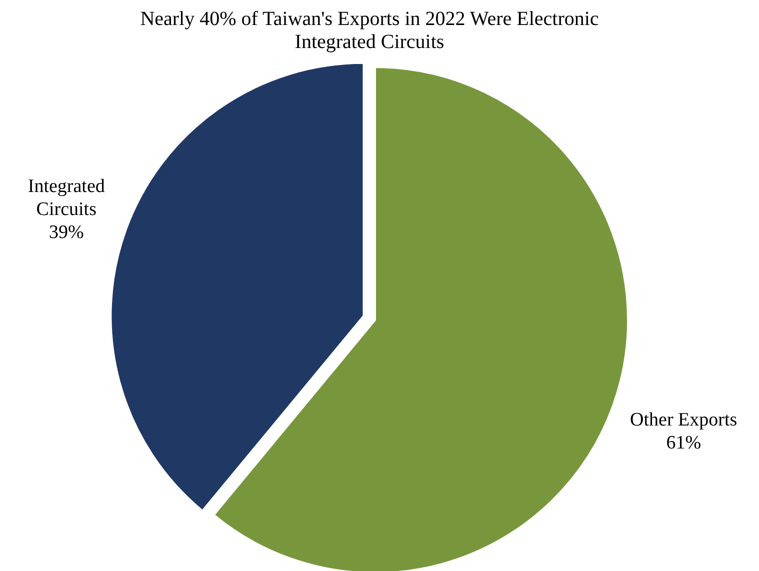 This screenshot has width=759, height=571. Describe the element at coordinates (684, 443) in the screenshot. I see `data-label: 61%` at that location.